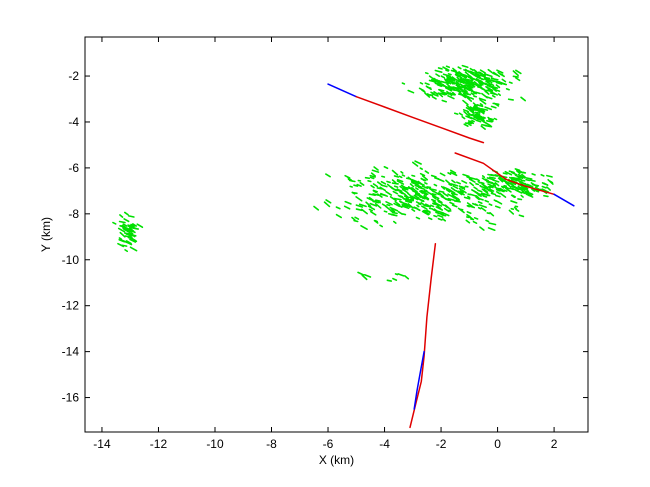 The image size is (650, 487). I want to click on x-tick-label: -6, so click(328, 444).